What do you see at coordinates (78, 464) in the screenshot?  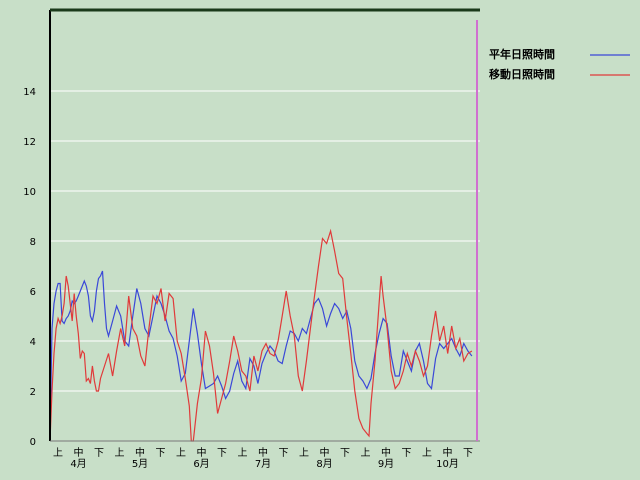 I see `x-month-label: 4月` at bounding box center [78, 464].